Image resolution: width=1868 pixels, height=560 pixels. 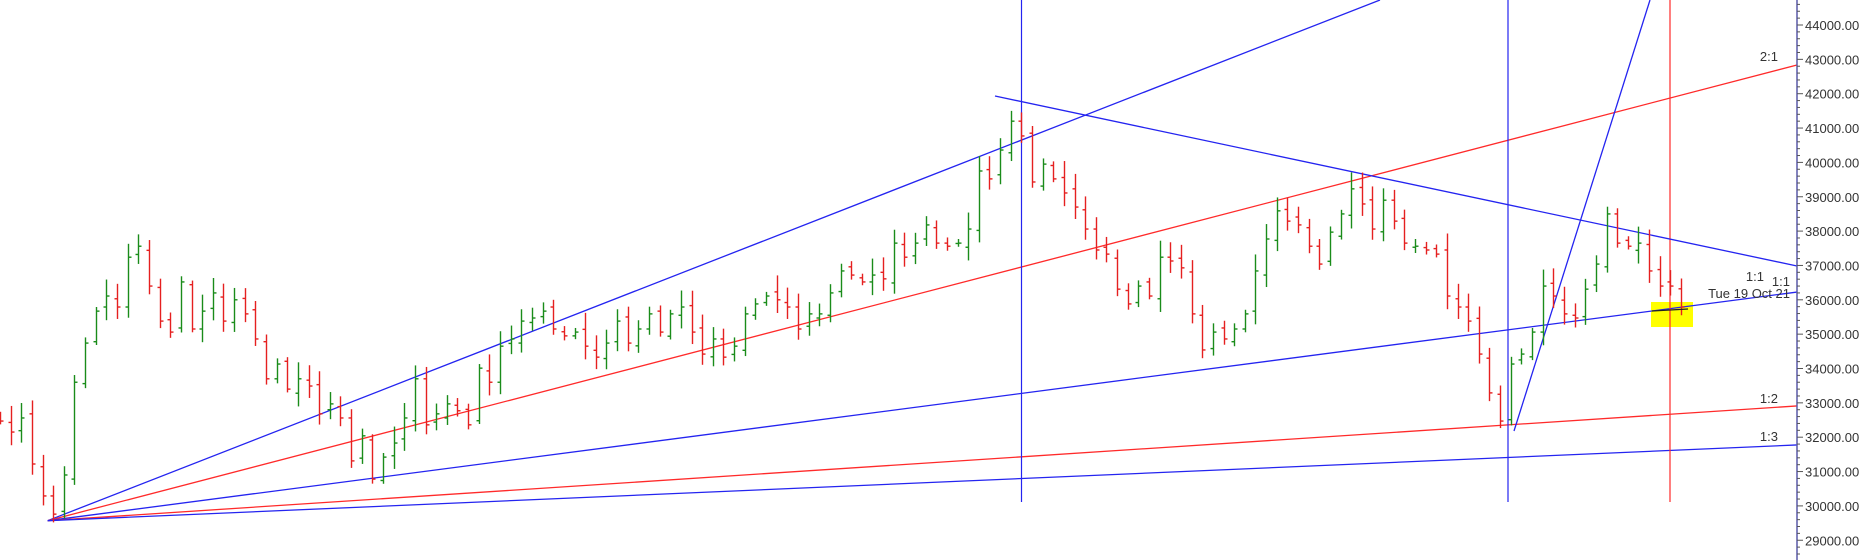 I want to click on y-tick-label: 44000.00, so click(x=1832, y=25).